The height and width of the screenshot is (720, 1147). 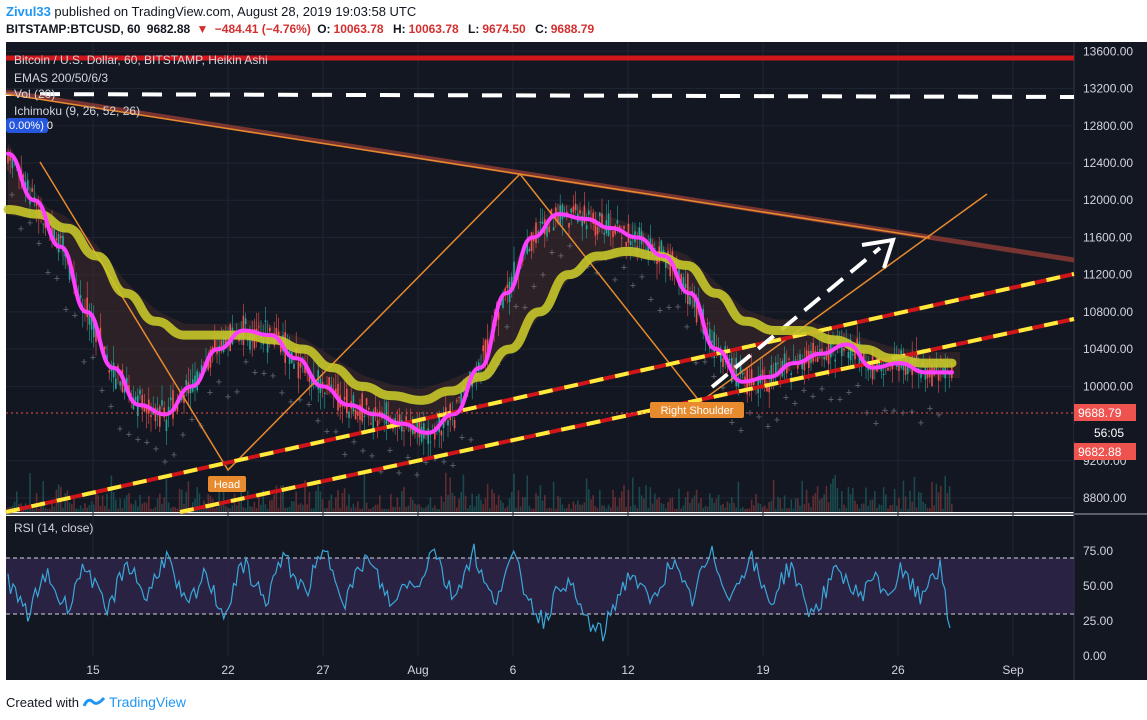 What do you see at coordinates (1110, 349) in the screenshot?
I see `price-axis` at bounding box center [1110, 349].